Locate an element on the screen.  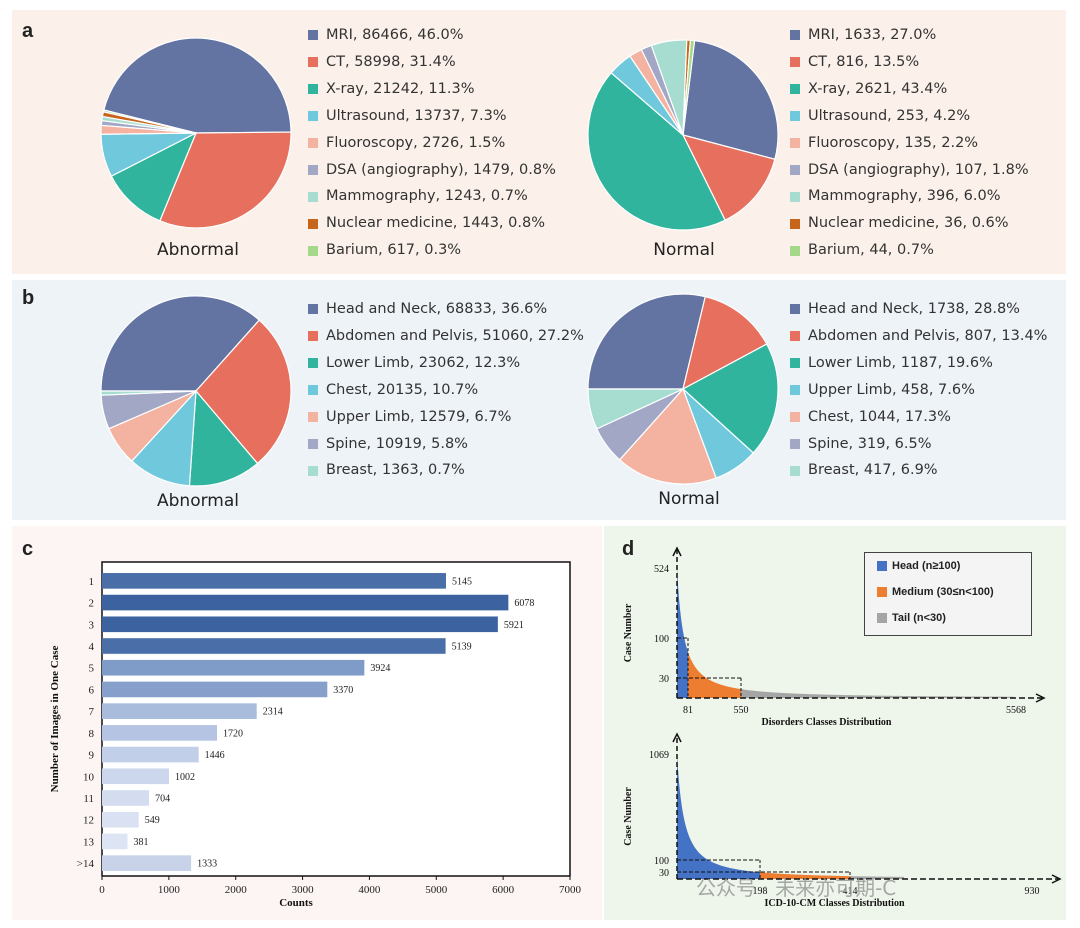
a-abnormal-legend-label-3: Ultrasound, 13737, 7.3% is located at coordinates (416, 115).